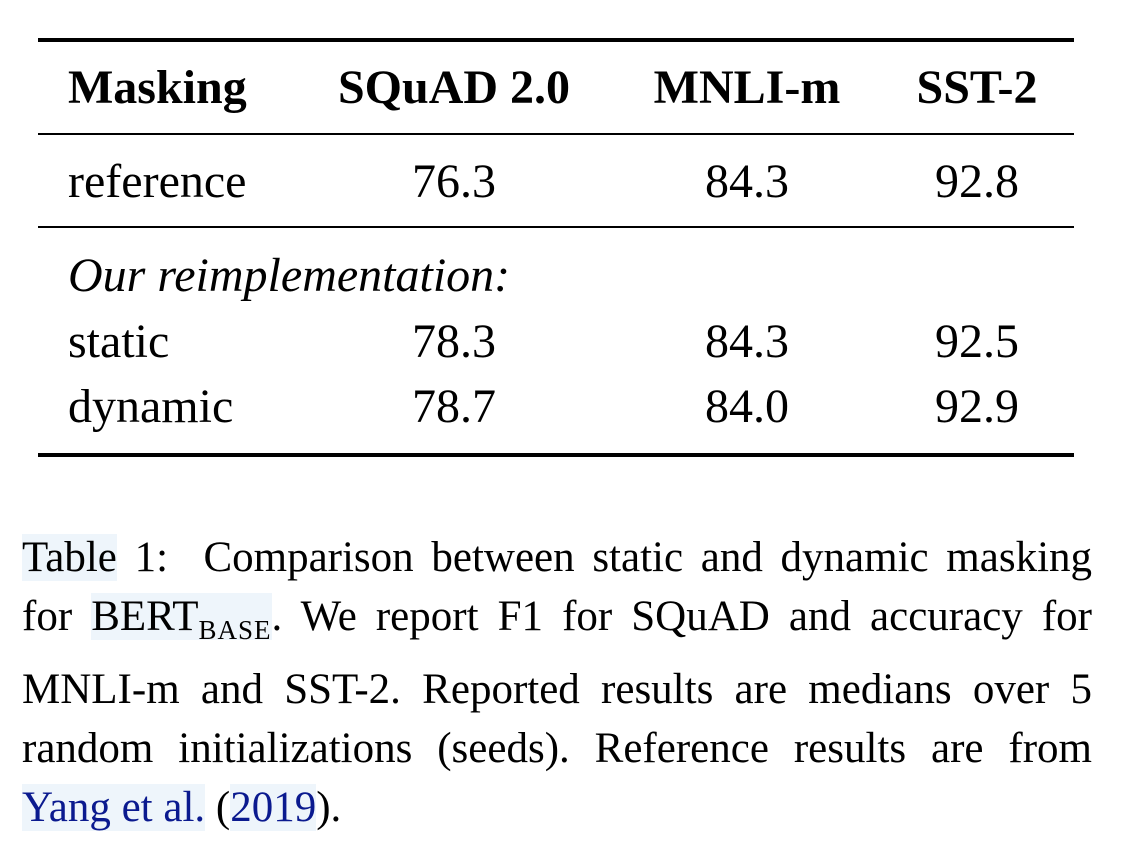 Image resolution: width=1128 pixels, height=844 pixels. Describe the element at coordinates (556, 227) in the screenshot. I see `section-rule` at that location.